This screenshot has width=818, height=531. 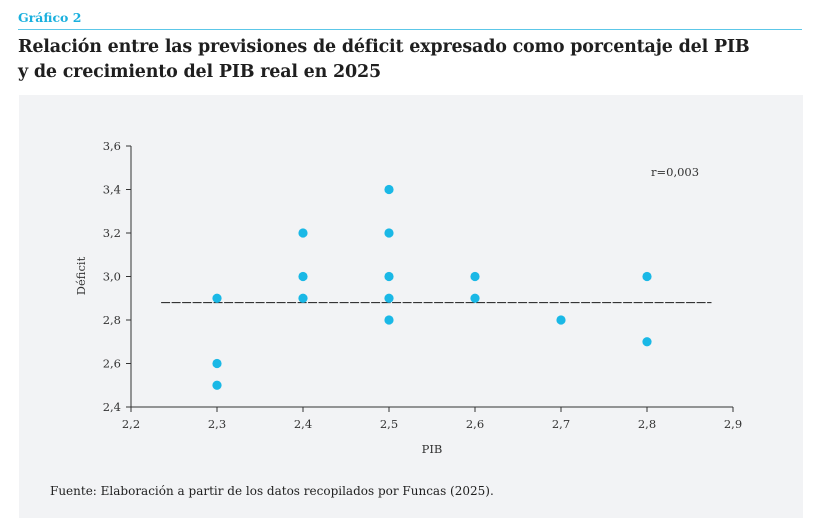 What do you see at coordinates (475, 424) in the screenshot?
I see `x-tick-label: 2,6` at bounding box center [475, 424].